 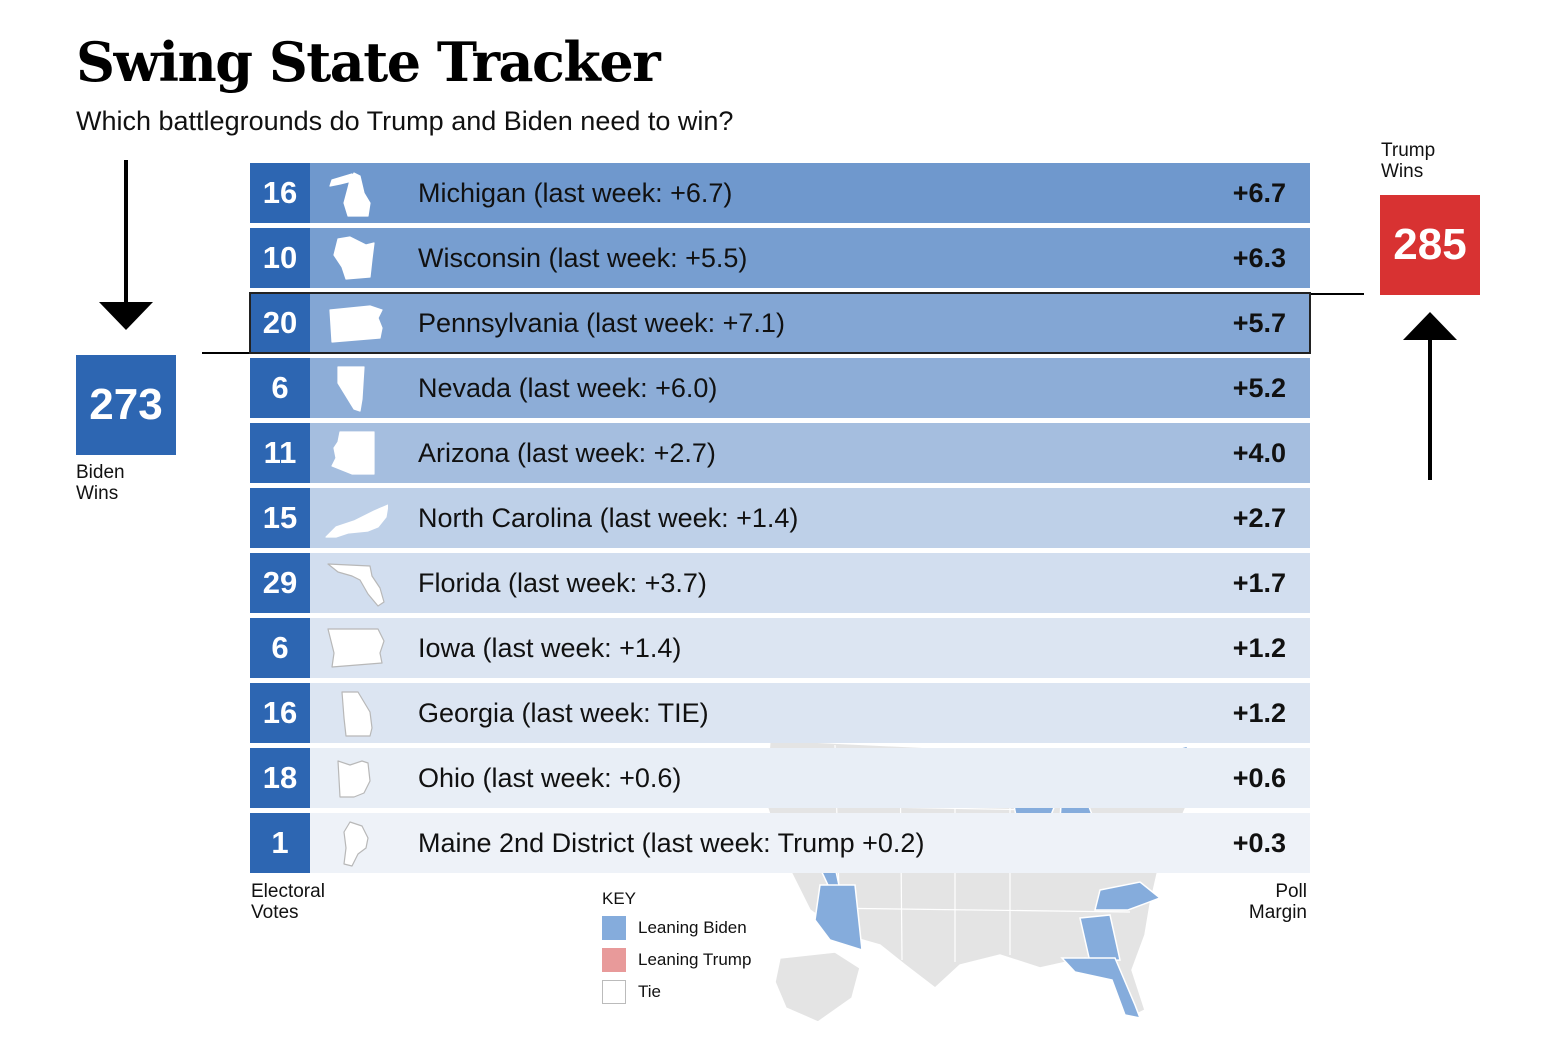 What do you see at coordinates (1259, 387) in the screenshot?
I see `poll-margin-cell: +5.2` at bounding box center [1259, 387].